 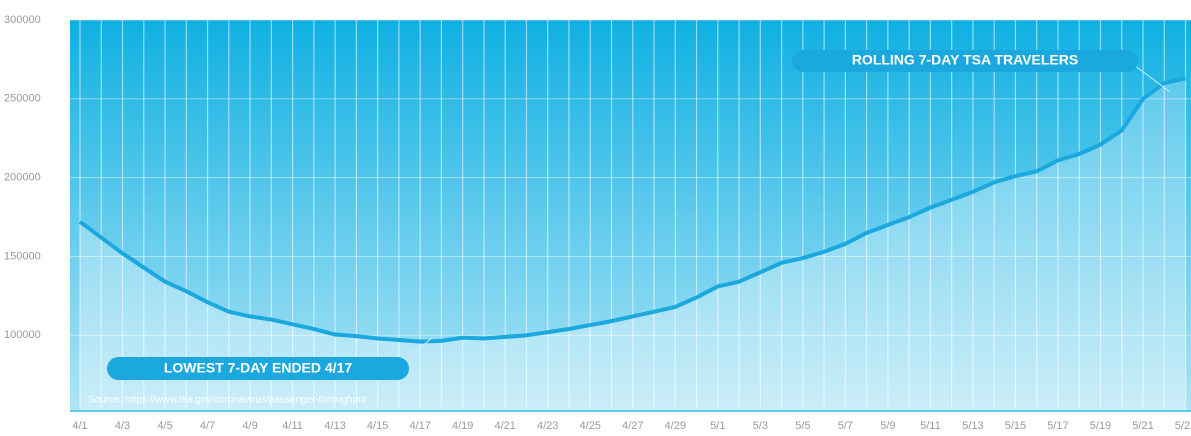 I want to click on leader-line, so click(x=1150, y=77).